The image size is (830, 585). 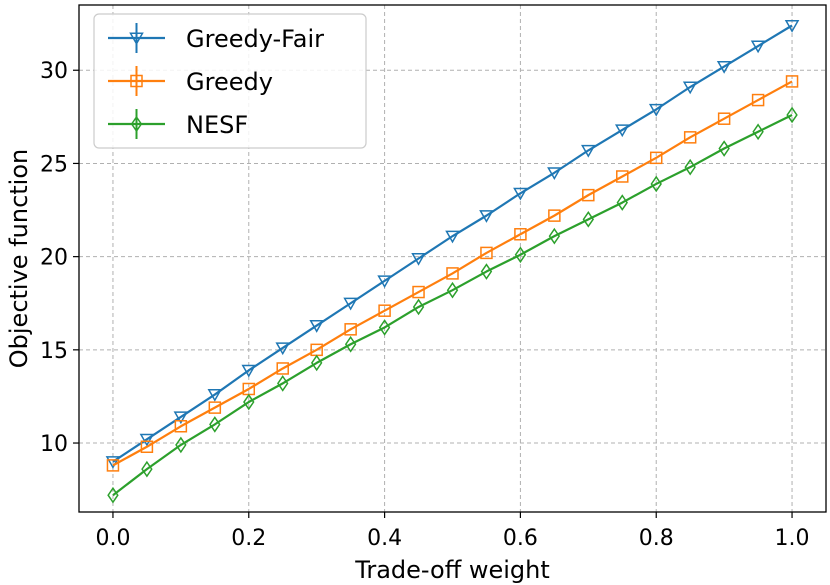 What do you see at coordinates (54, 444) in the screenshot?
I see `y-tick-label: 10` at bounding box center [54, 444].